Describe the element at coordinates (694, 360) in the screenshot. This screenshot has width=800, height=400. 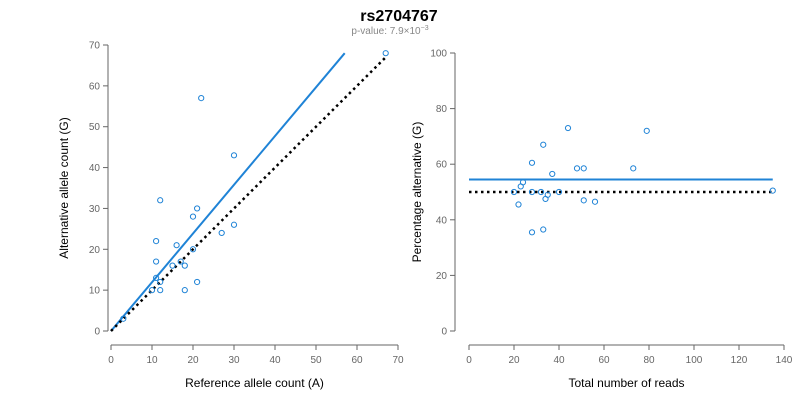
I see `right-x-tick-label: 100` at that location.